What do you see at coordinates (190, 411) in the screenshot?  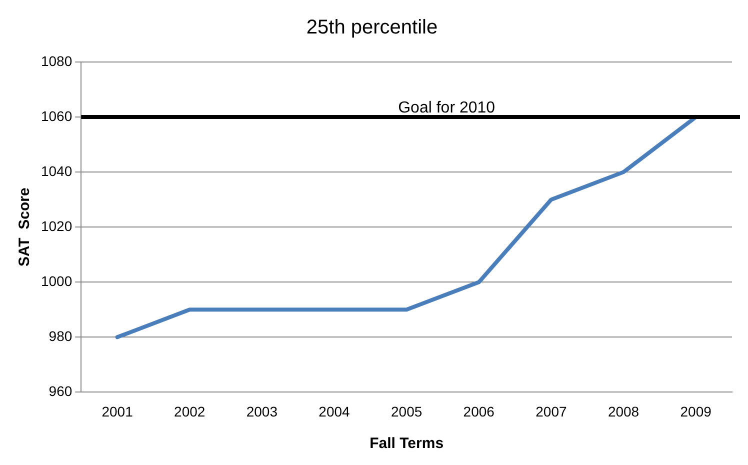 I see `x-tick-label: 2002` at bounding box center [190, 411].